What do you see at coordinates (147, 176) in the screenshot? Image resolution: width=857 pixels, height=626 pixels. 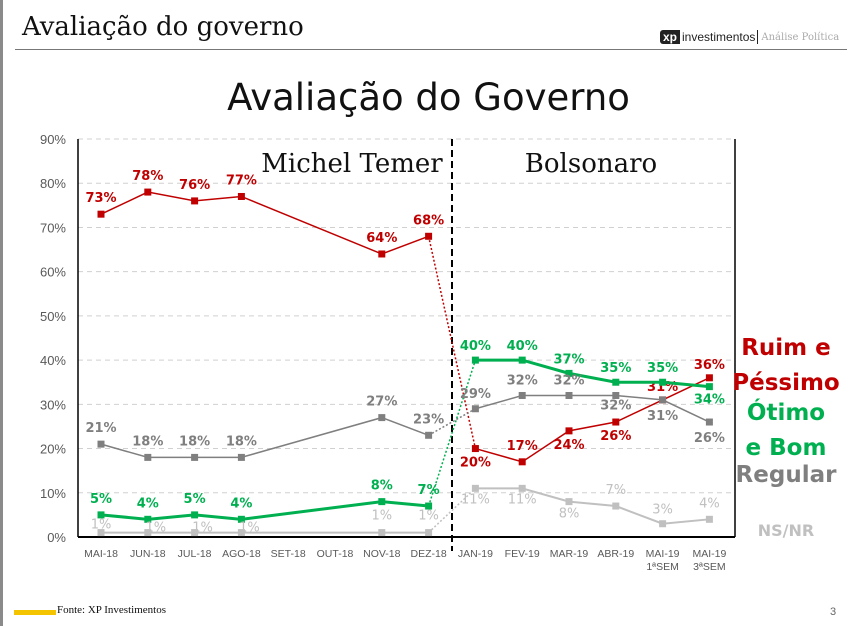 I see `data-label: 78%` at bounding box center [147, 176].